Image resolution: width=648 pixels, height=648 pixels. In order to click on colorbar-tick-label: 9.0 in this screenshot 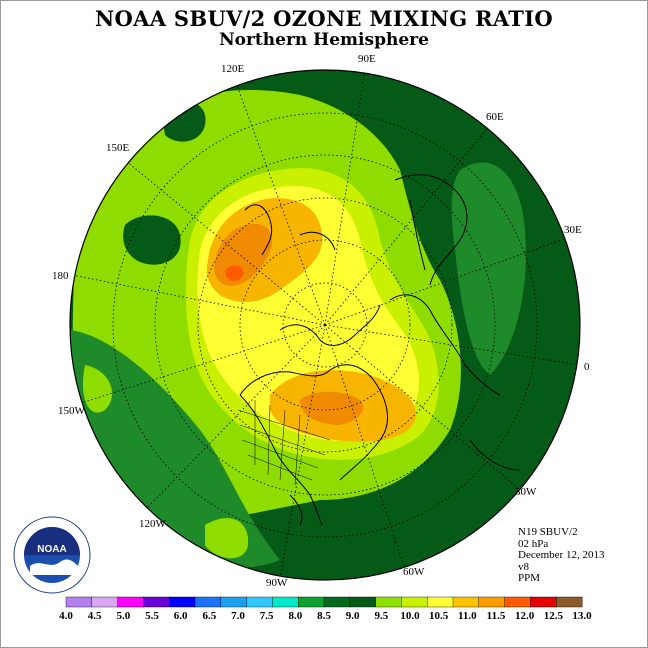, I will do `click(353, 616)`.